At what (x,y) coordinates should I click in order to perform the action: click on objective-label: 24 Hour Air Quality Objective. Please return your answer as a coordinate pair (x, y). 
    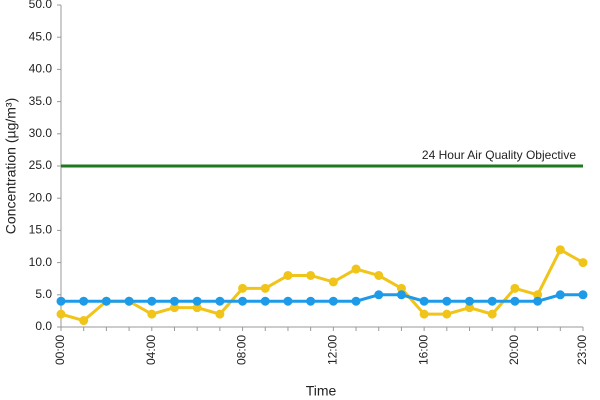
    Looking at the image, I should click on (499, 155).